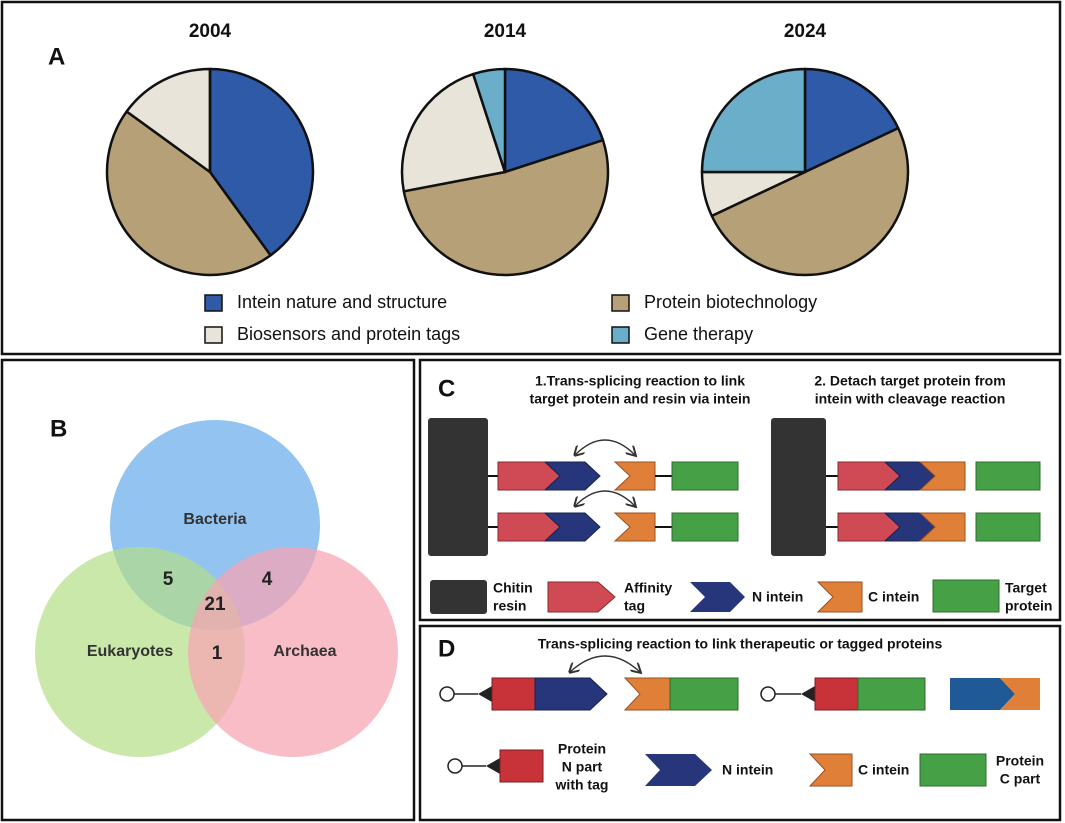 Image resolution: width=1065 pixels, height=823 pixels. I want to click on region-count: 5, so click(168, 579).